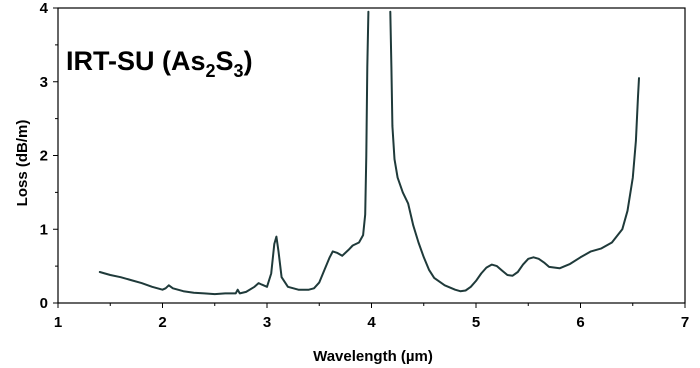 This screenshot has height=368, width=700. What do you see at coordinates (136, 61) in the screenshot?
I see `chart-title-prefix: IRT-SU (As` at bounding box center [136, 61].